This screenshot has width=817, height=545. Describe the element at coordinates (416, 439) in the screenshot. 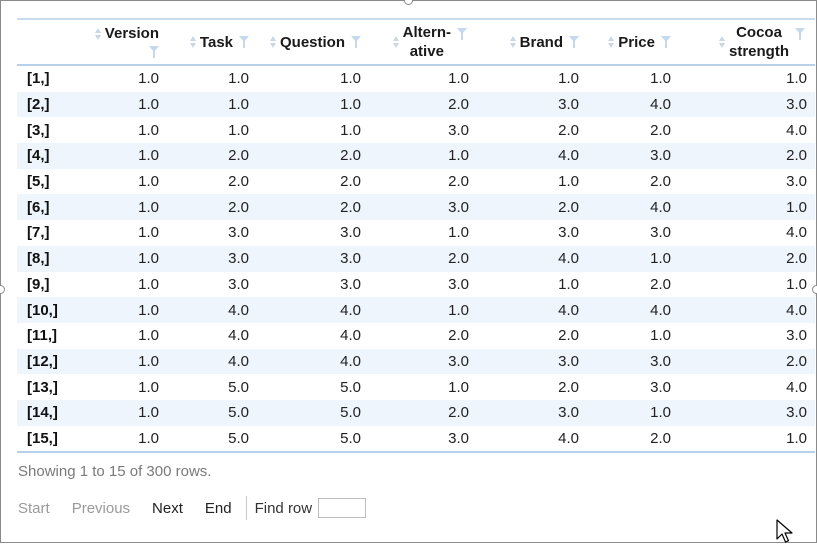

I see `table-row: [15,] 1.0 5.0 5.0 3.0 4.0 2.0 1.0` at that location.